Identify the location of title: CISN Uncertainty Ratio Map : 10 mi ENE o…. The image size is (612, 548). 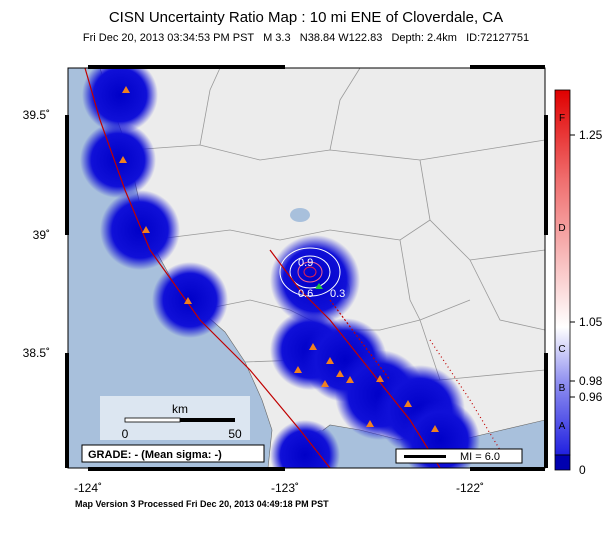
(306, 17).